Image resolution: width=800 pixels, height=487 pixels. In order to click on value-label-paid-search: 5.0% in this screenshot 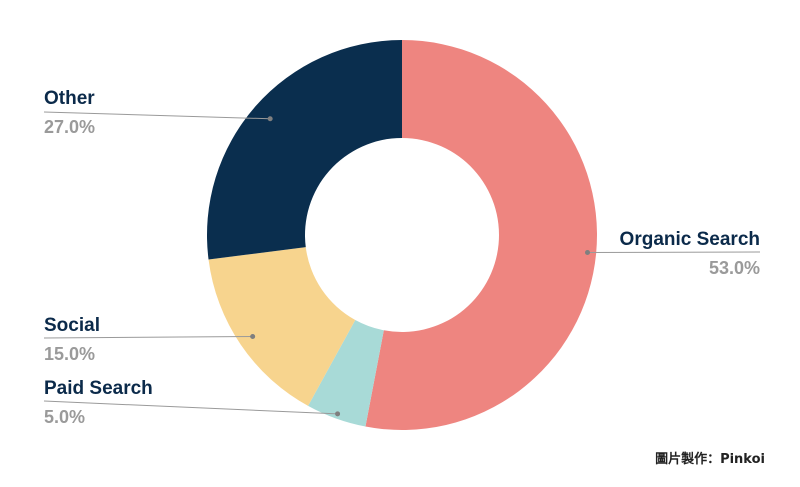, I will do `click(64, 417)`.